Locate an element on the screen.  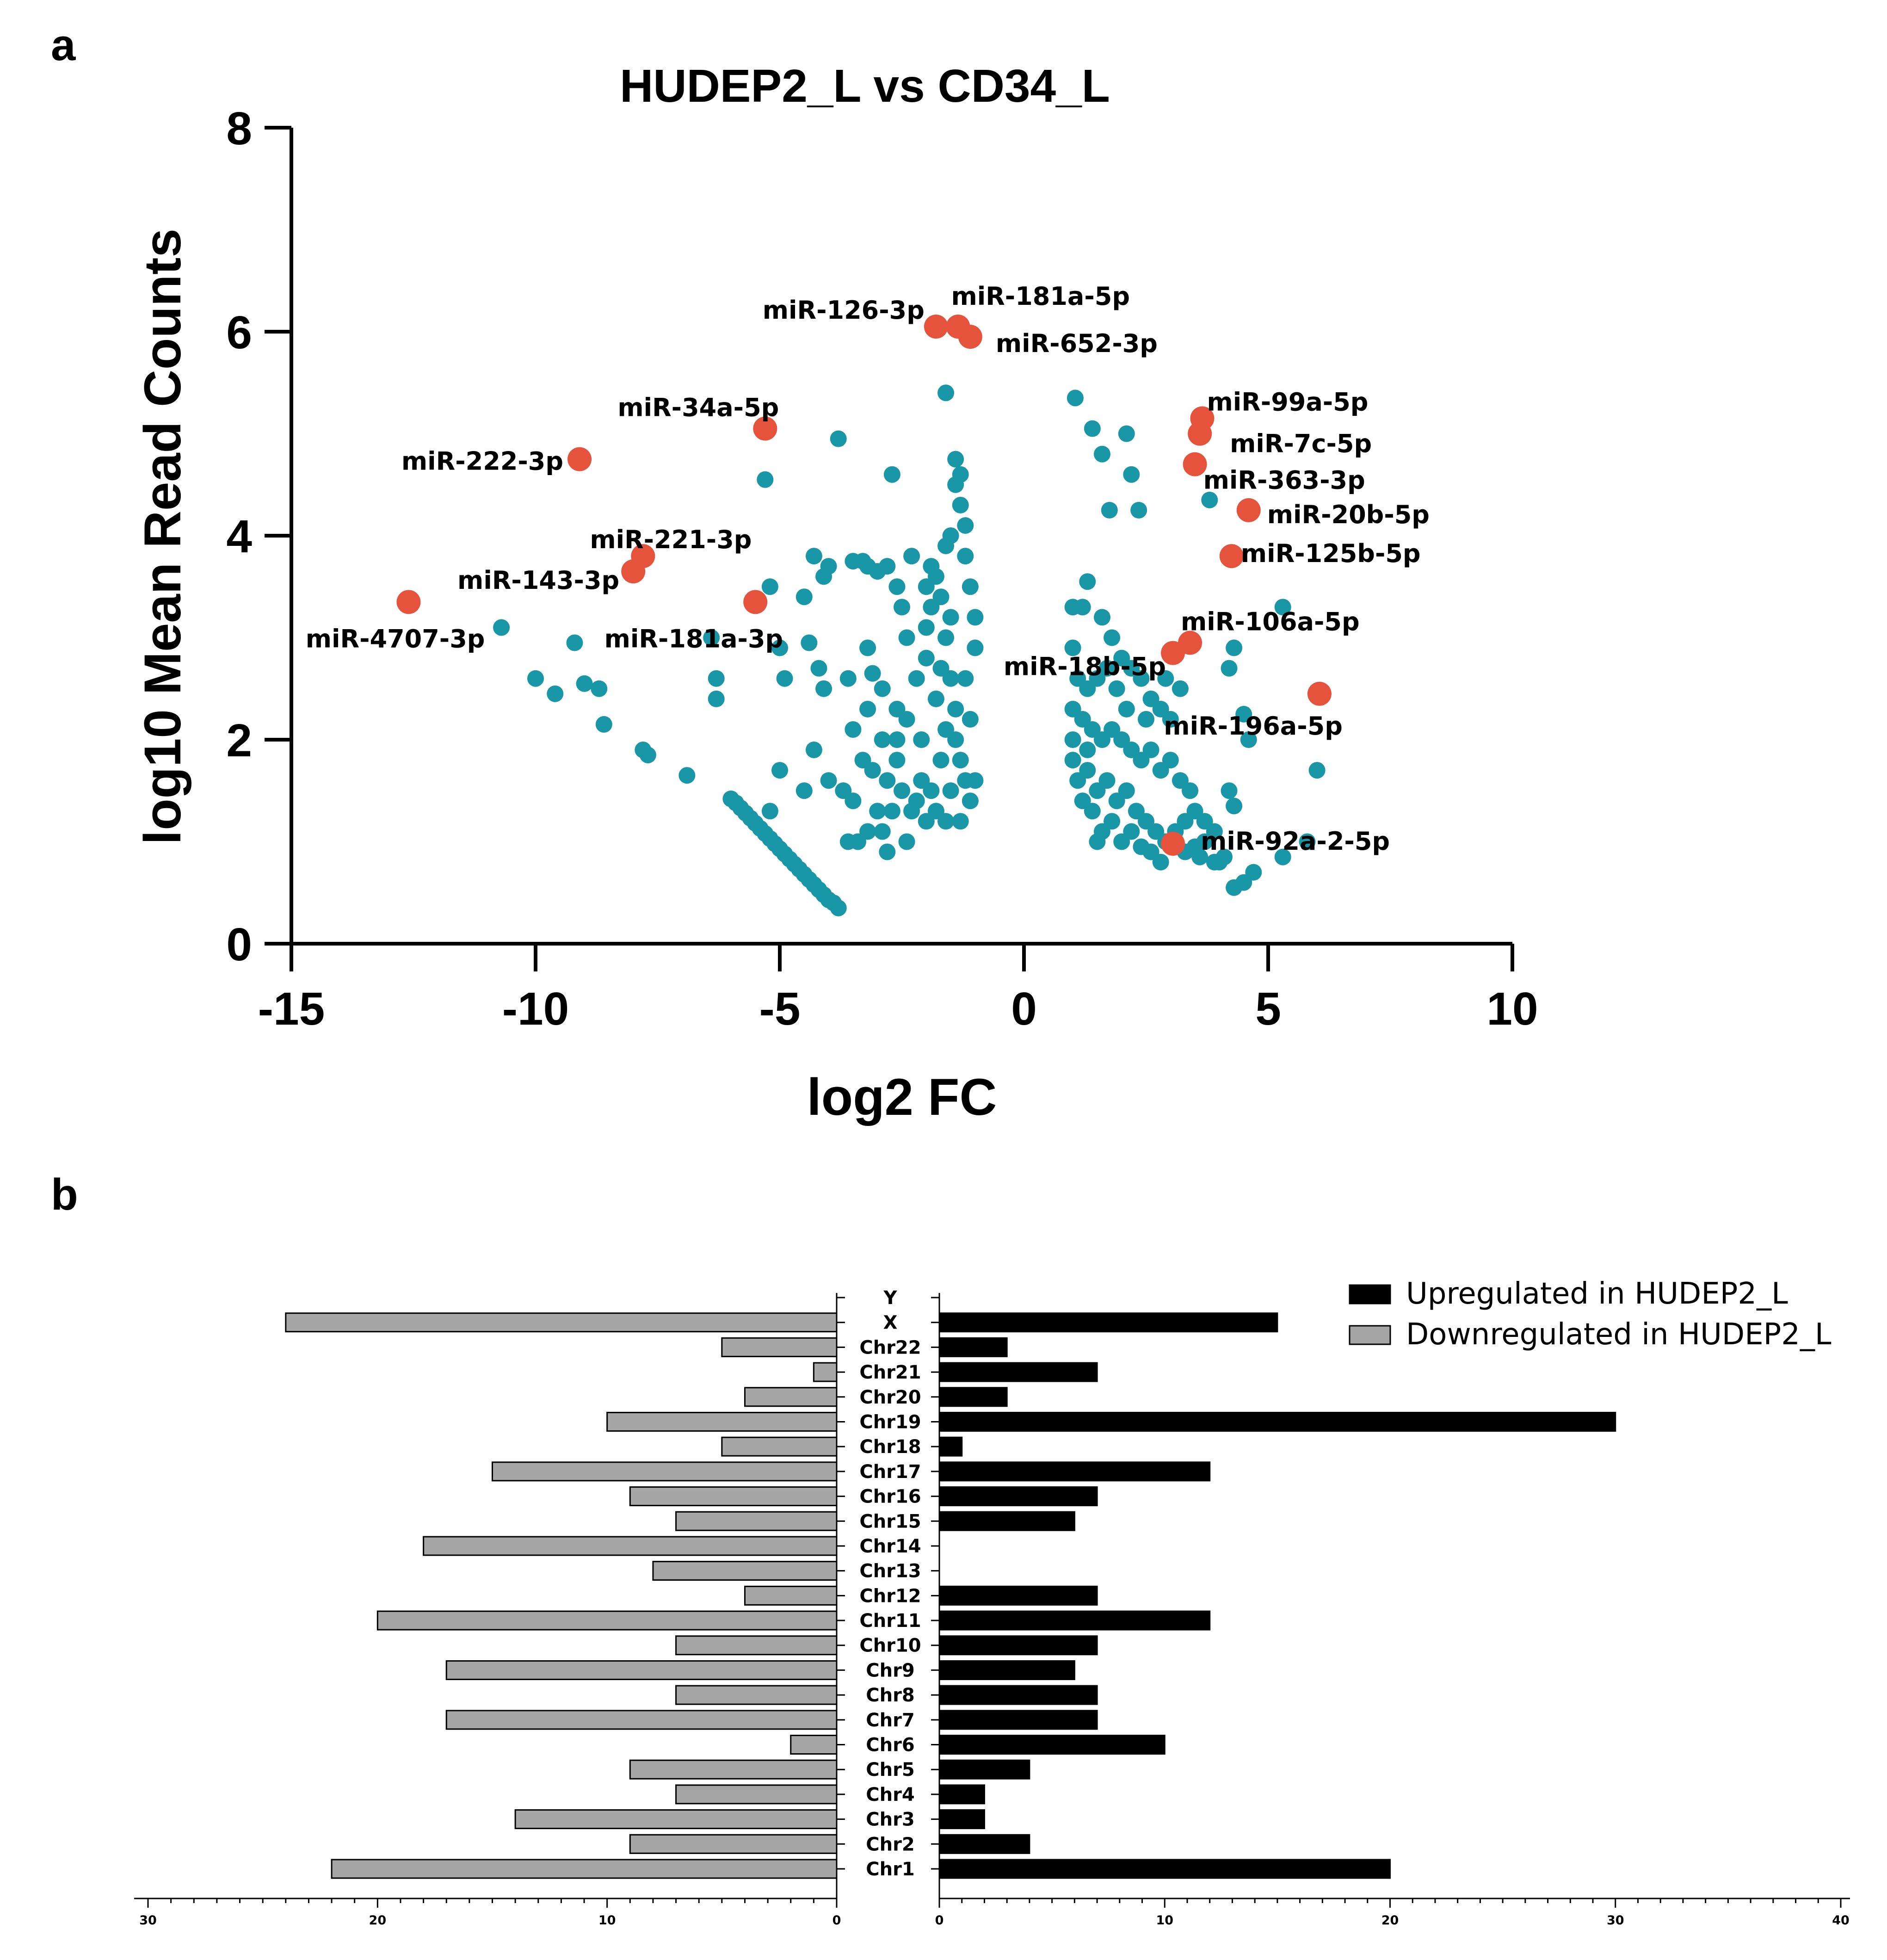
category-label: Chr18 is located at coordinates (890, 1447).